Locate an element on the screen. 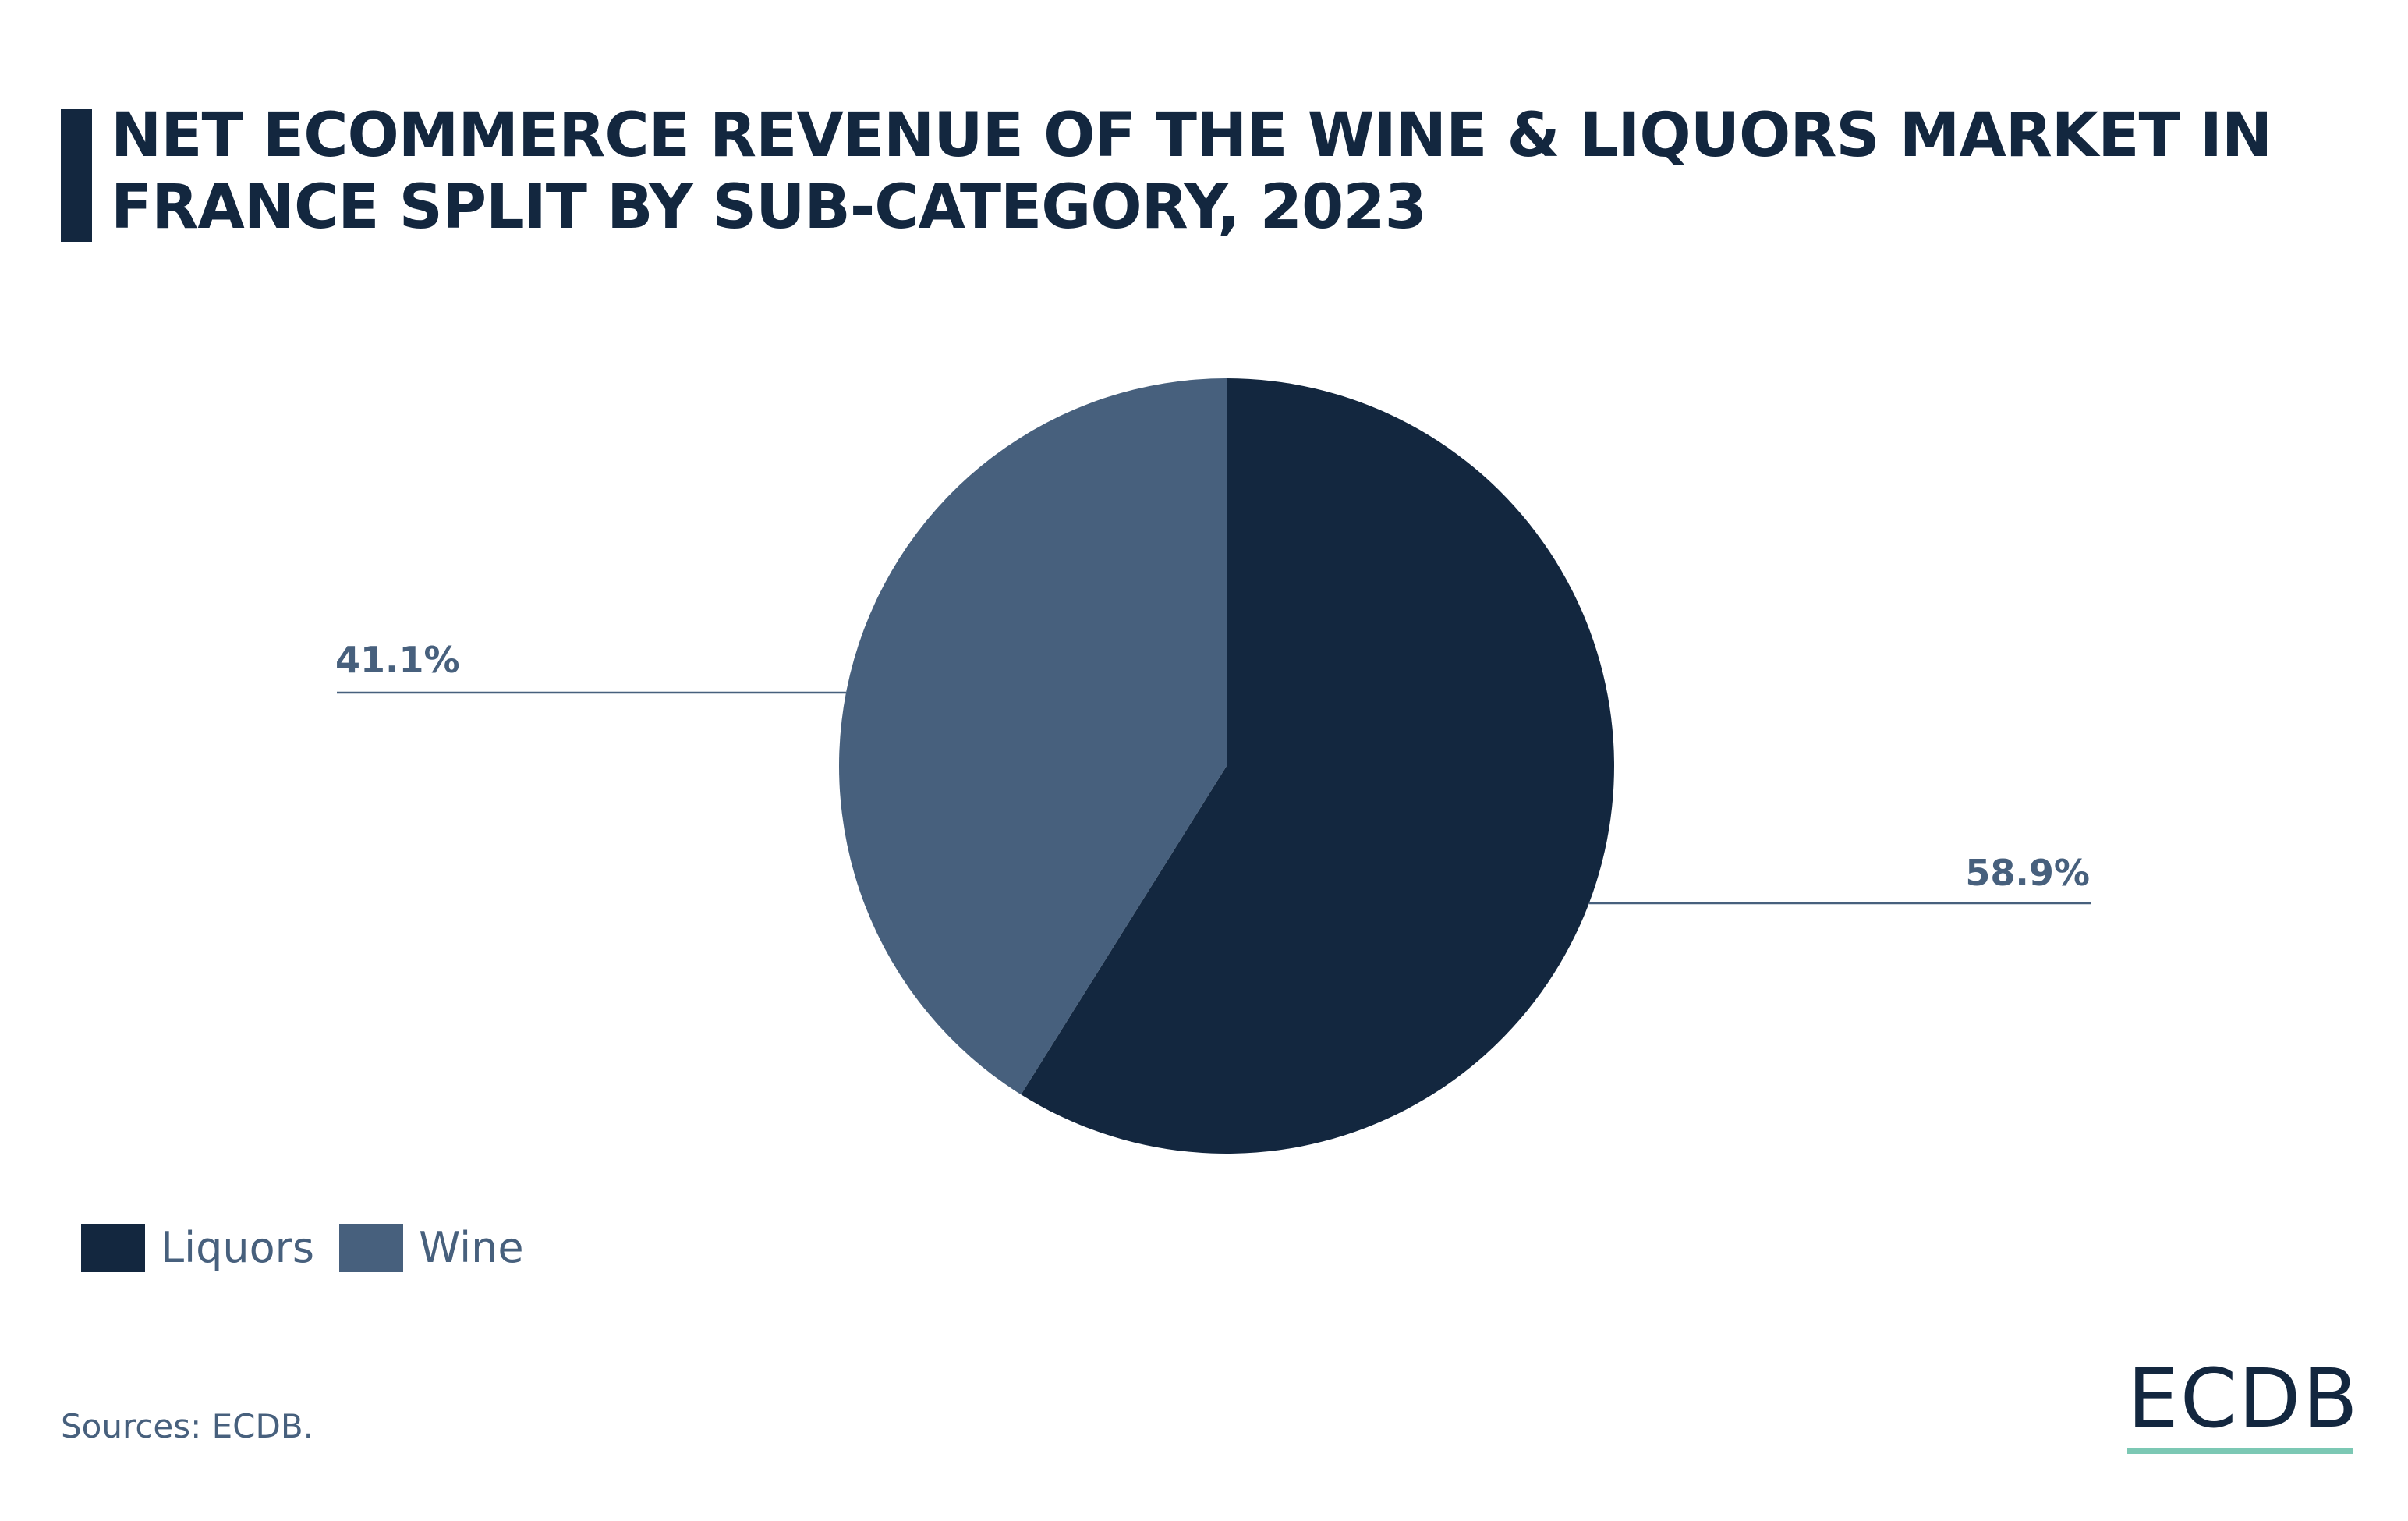  legend-label-wine: Wine is located at coordinates (471, 1248).